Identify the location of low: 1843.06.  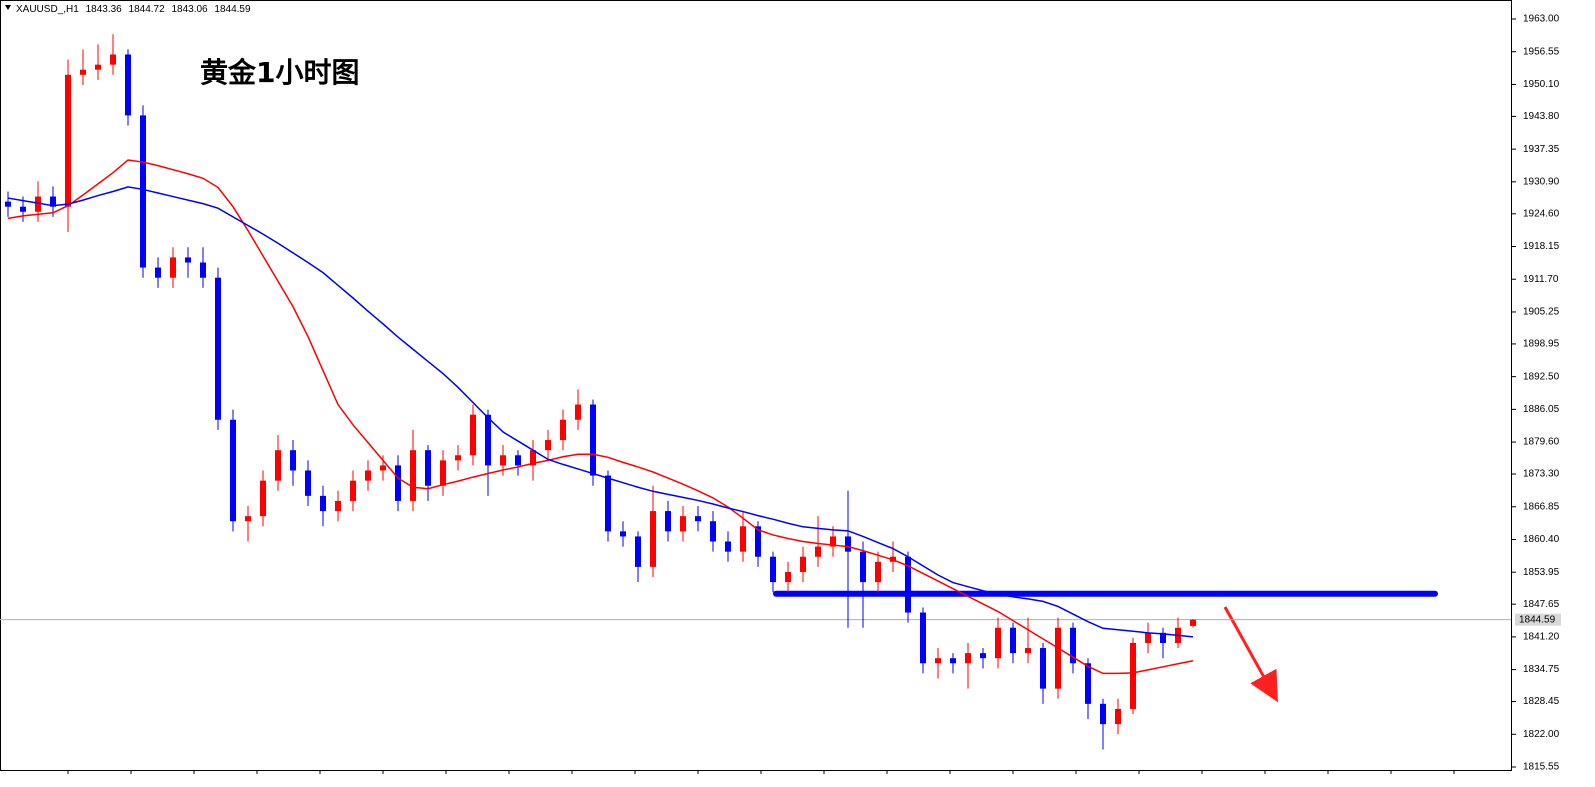
(189, 9).